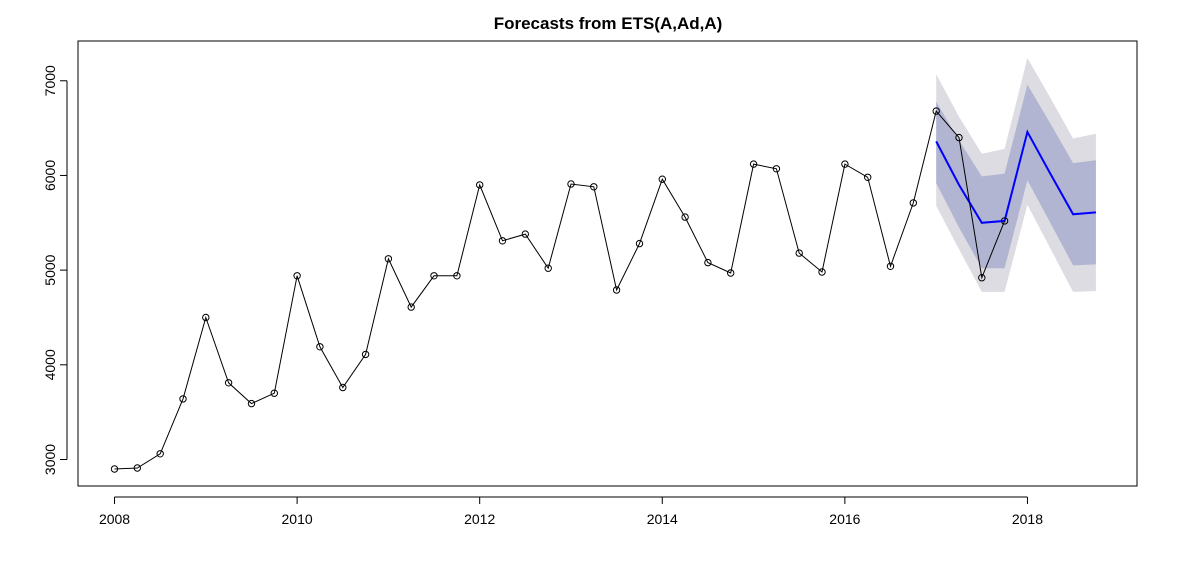 Image resolution: width=1177 pixels, height=585 pixels. I want to click on x-tick-label: 2010, so click(297, 519).